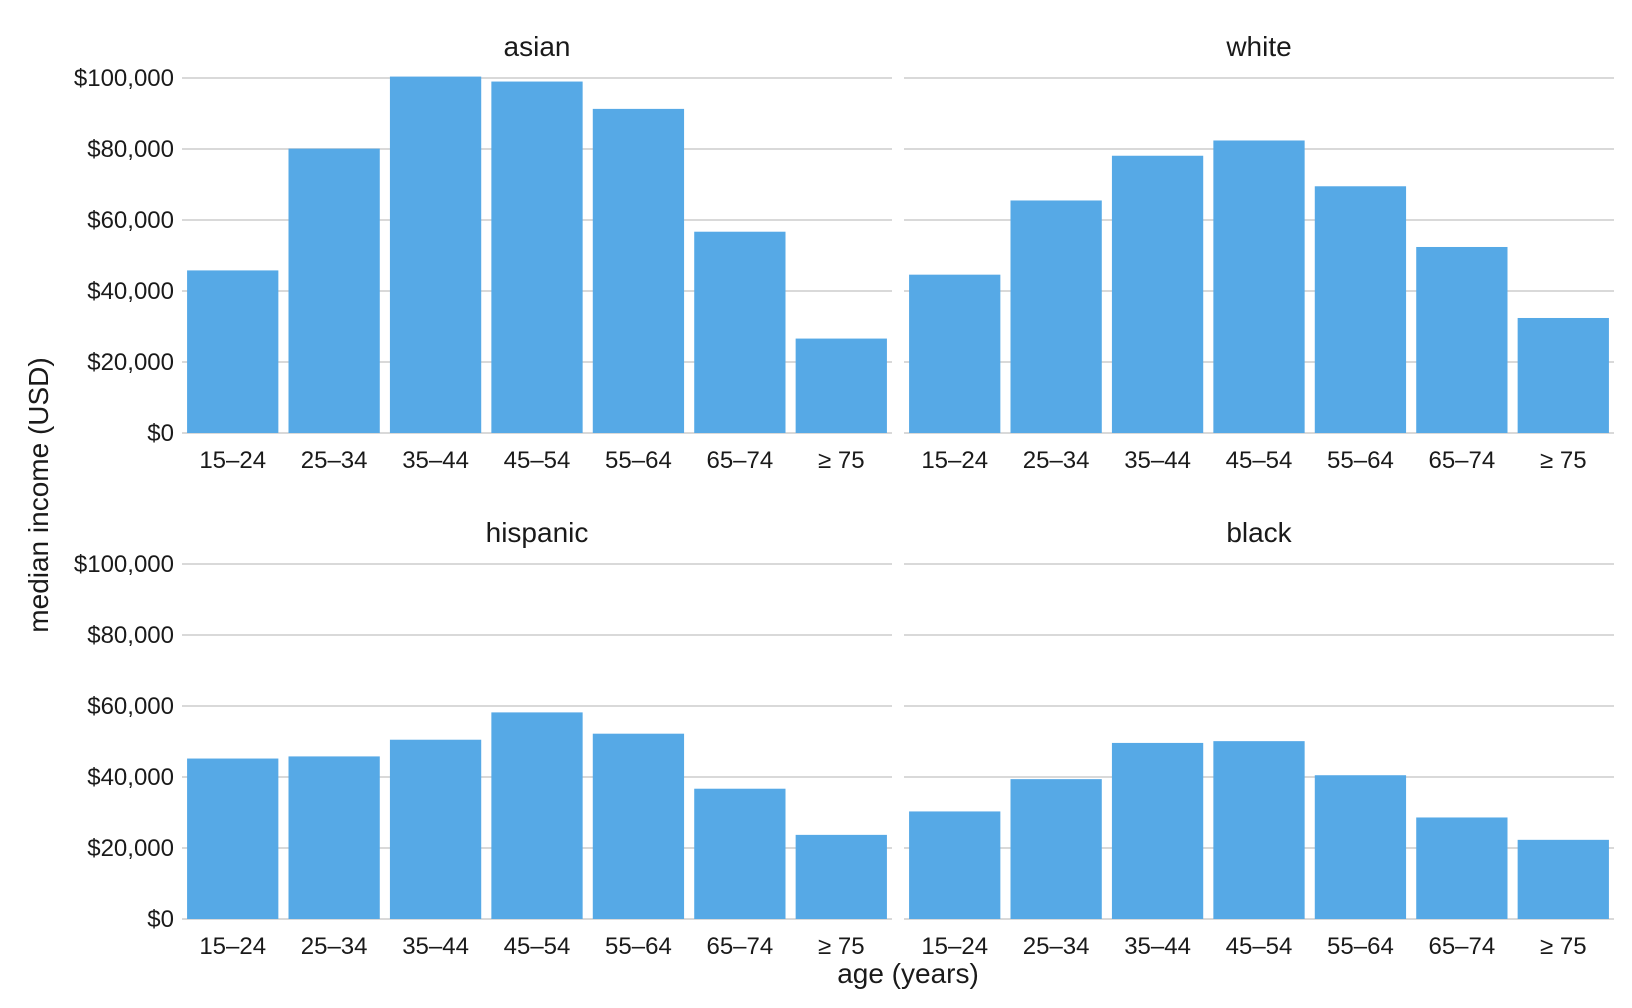  Describe the element at coordinates (1259, 532) in the screenshot. I see `panel-title: black` at that location.